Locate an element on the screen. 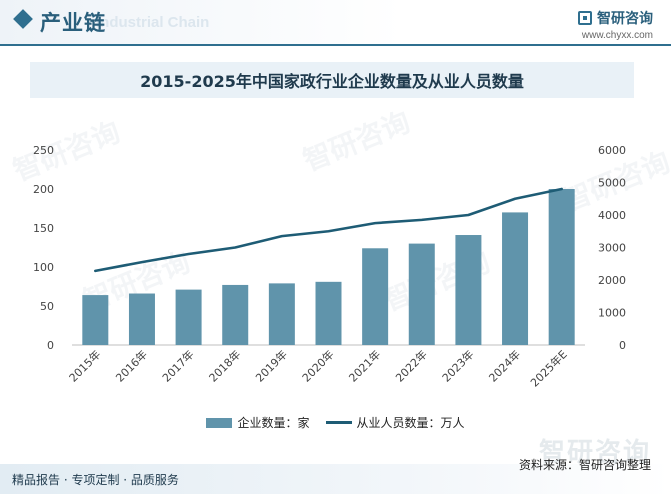  brand-url: www.chyxx.com is located at coordinates (617, 35).